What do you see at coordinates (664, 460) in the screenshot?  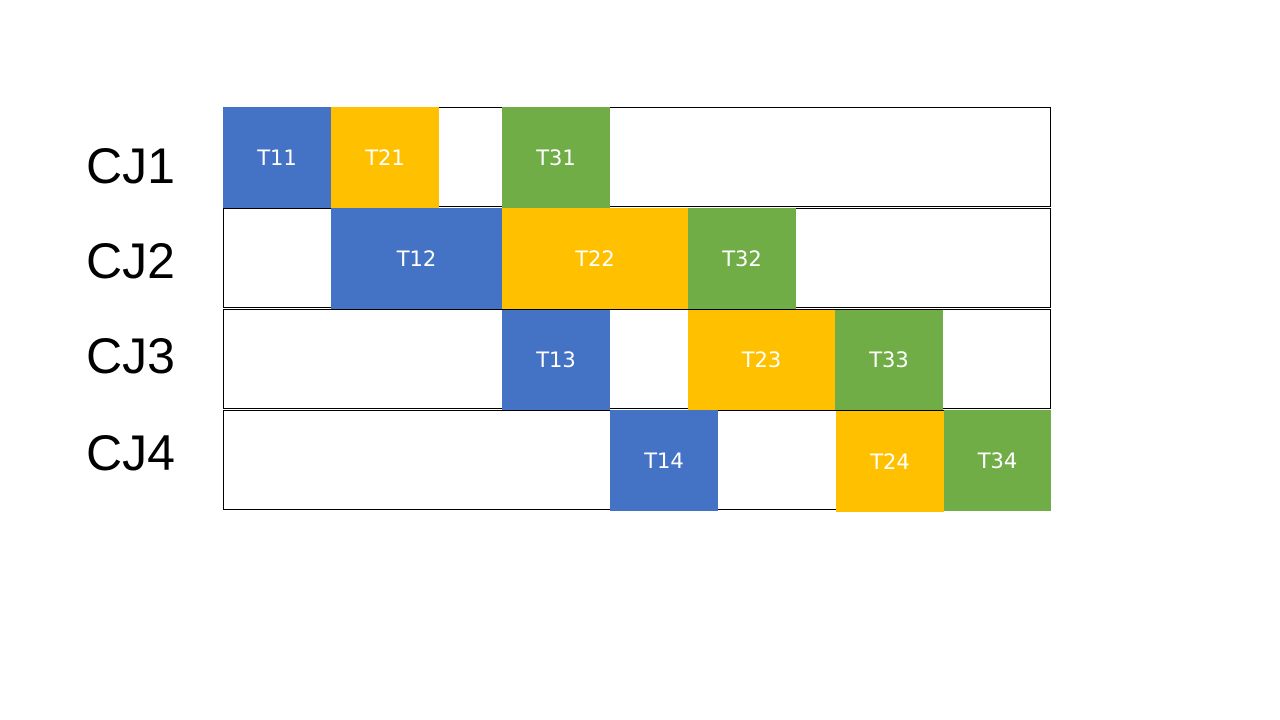 I see `task-t14: T14` at bounding box center [664, 460].